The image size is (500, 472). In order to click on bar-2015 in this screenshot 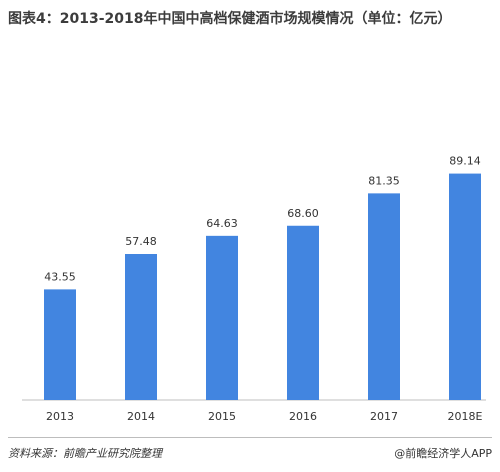, I will do `click(222, 317)`.